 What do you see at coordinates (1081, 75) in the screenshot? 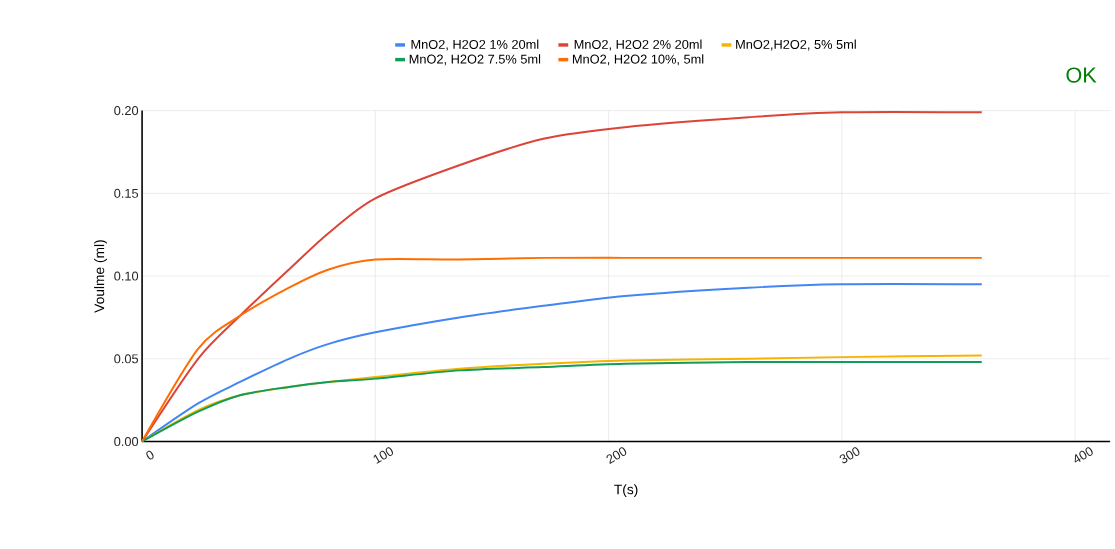
I see `text: OK` at bounding box center [1081, 75].